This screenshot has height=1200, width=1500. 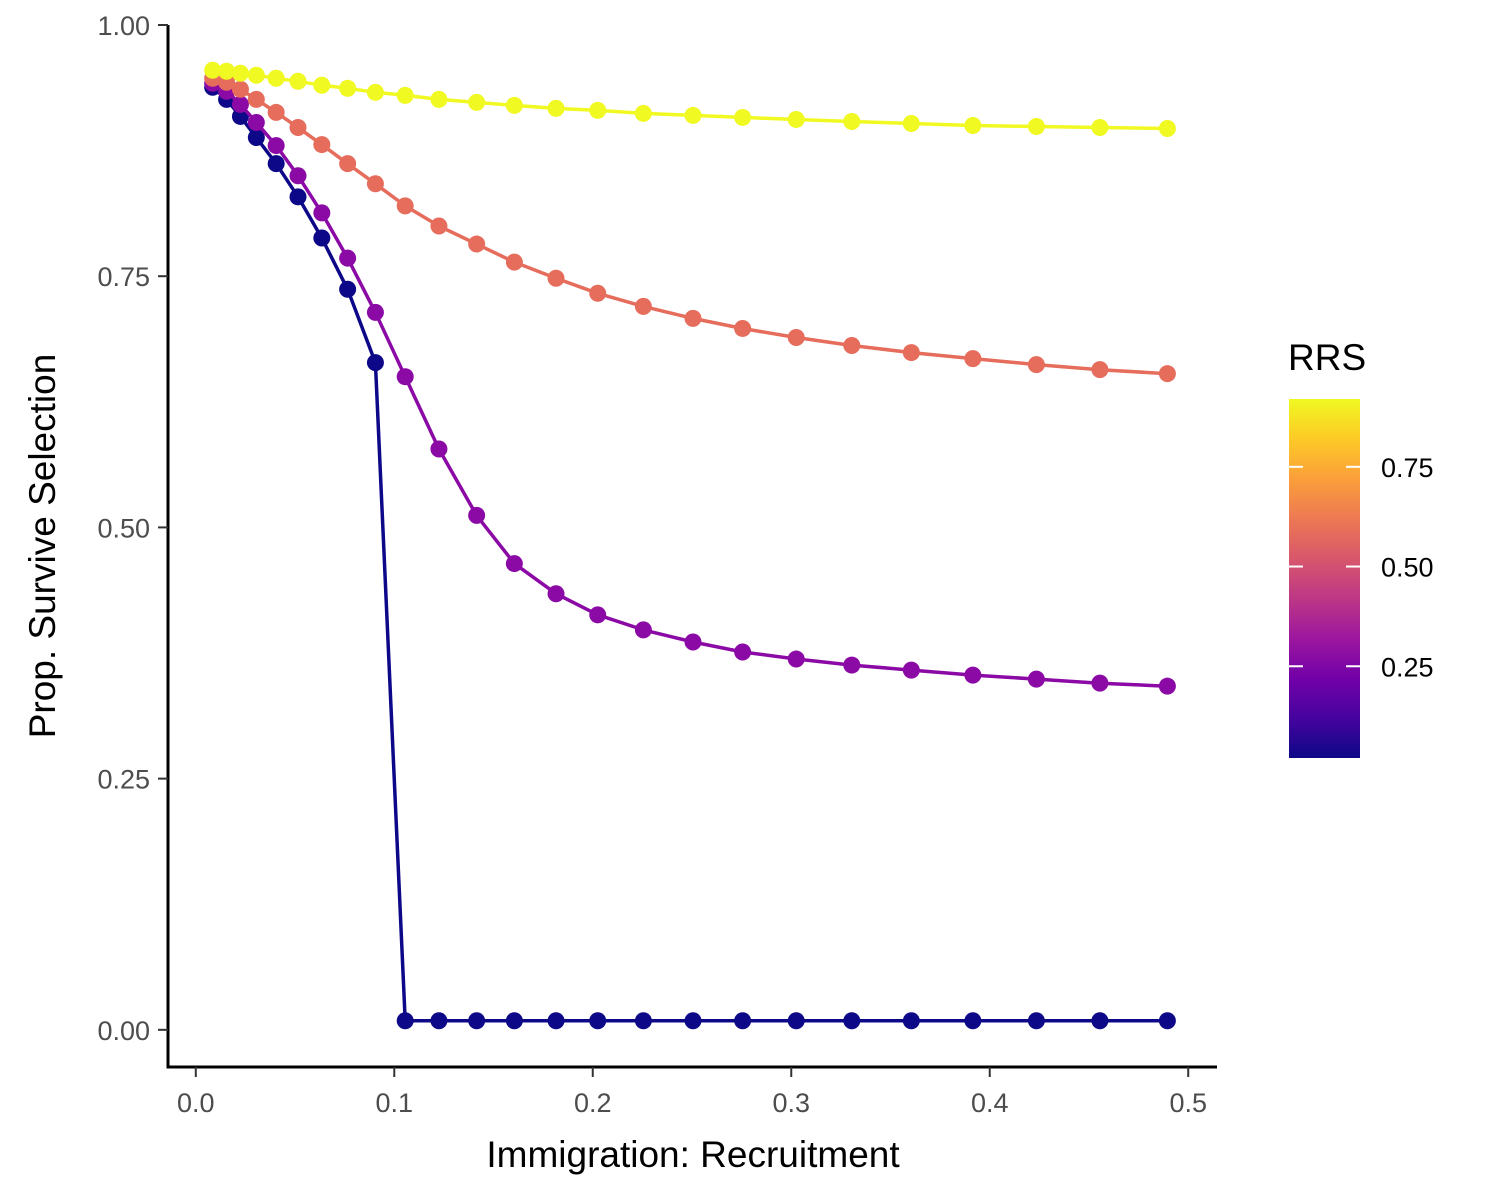 What do you see at coordinates (693, 1154) in the screenshot?
I see `x-axis-title: Immigration: Recruitment` at bounding box center [693, 1154].